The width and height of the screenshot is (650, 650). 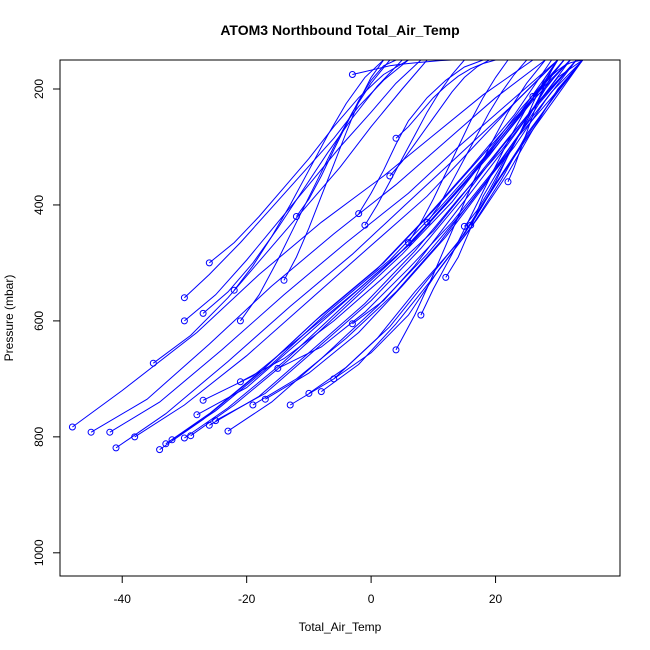 I want to click on y-tick-label: 400, so click(x=39, y=205).